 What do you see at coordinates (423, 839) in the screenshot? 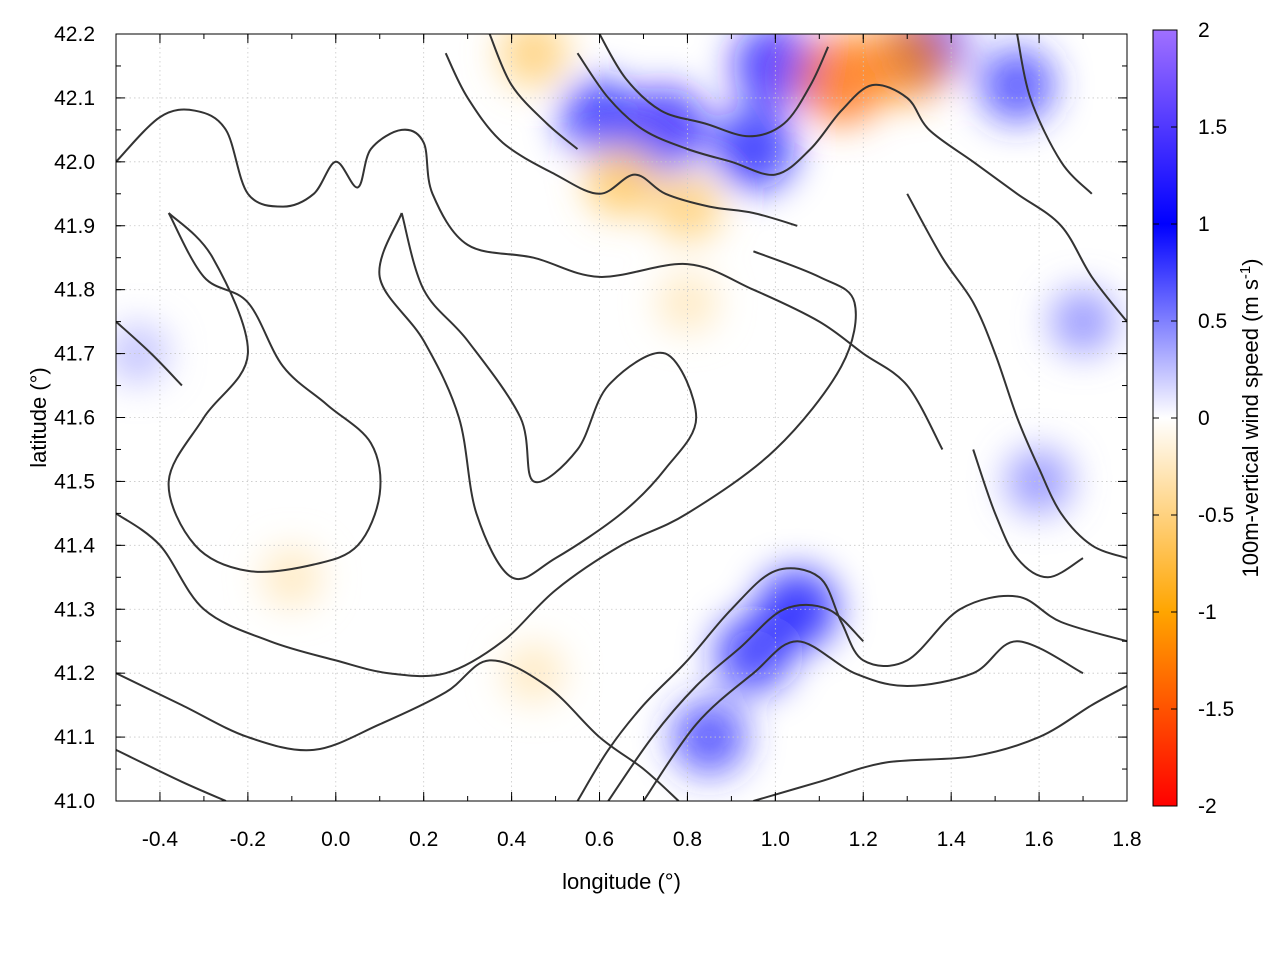
I see `x-tick-label: 0.2` at bounding box center [423, 839].